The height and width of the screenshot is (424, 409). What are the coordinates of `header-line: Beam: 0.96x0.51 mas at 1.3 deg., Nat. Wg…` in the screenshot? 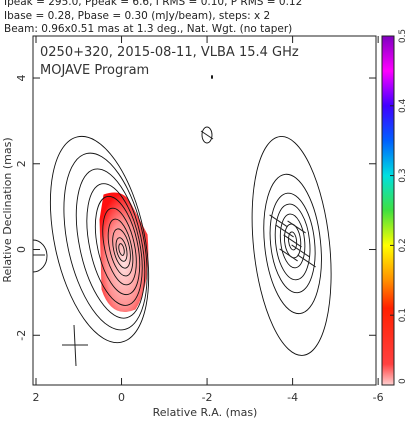 It's located at (148, 29).